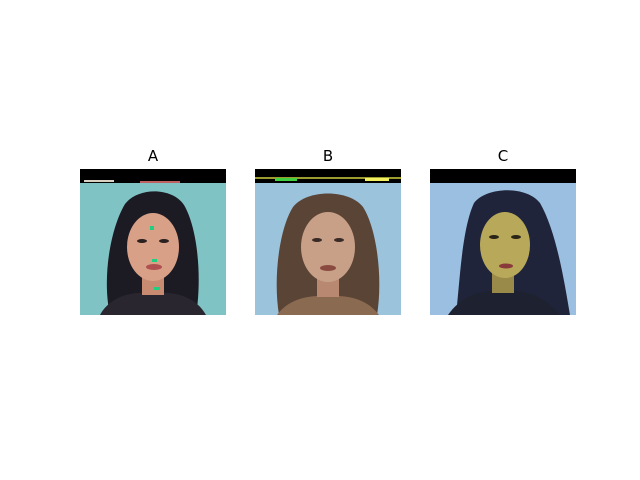 This screenshot has height=480, width=640. I want to click on panel-title-c: C, so click(503, 156).